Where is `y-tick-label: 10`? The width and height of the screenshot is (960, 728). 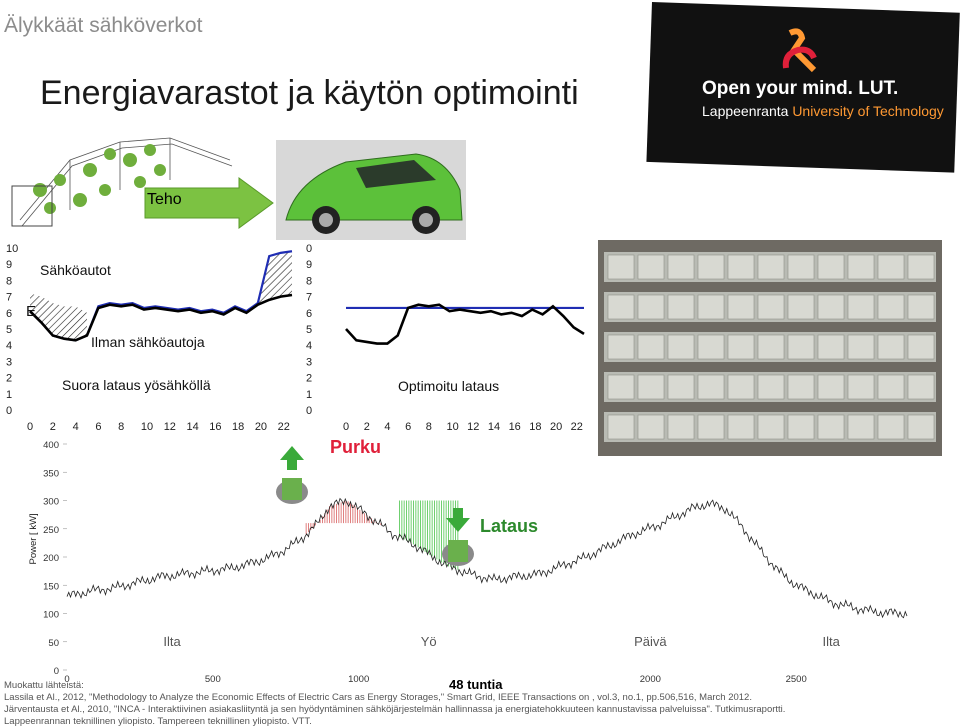
y-tick-label: 10 is located at coordinates (12, 249).